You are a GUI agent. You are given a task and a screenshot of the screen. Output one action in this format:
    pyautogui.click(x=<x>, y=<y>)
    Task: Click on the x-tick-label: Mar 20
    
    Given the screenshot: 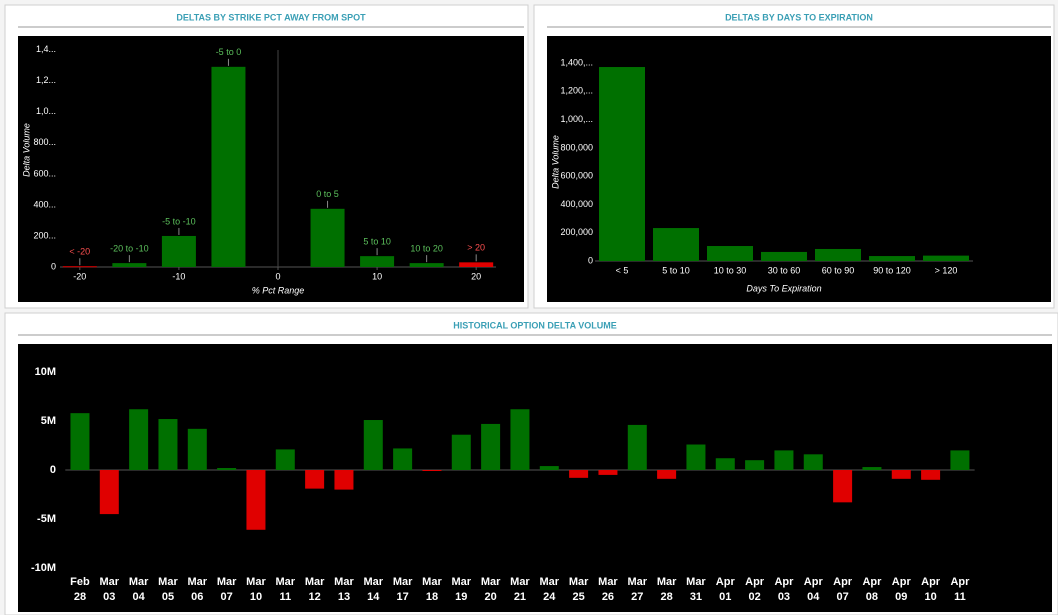 What is the action you would take?
    pyautogui.click(x=491, y=589)
    